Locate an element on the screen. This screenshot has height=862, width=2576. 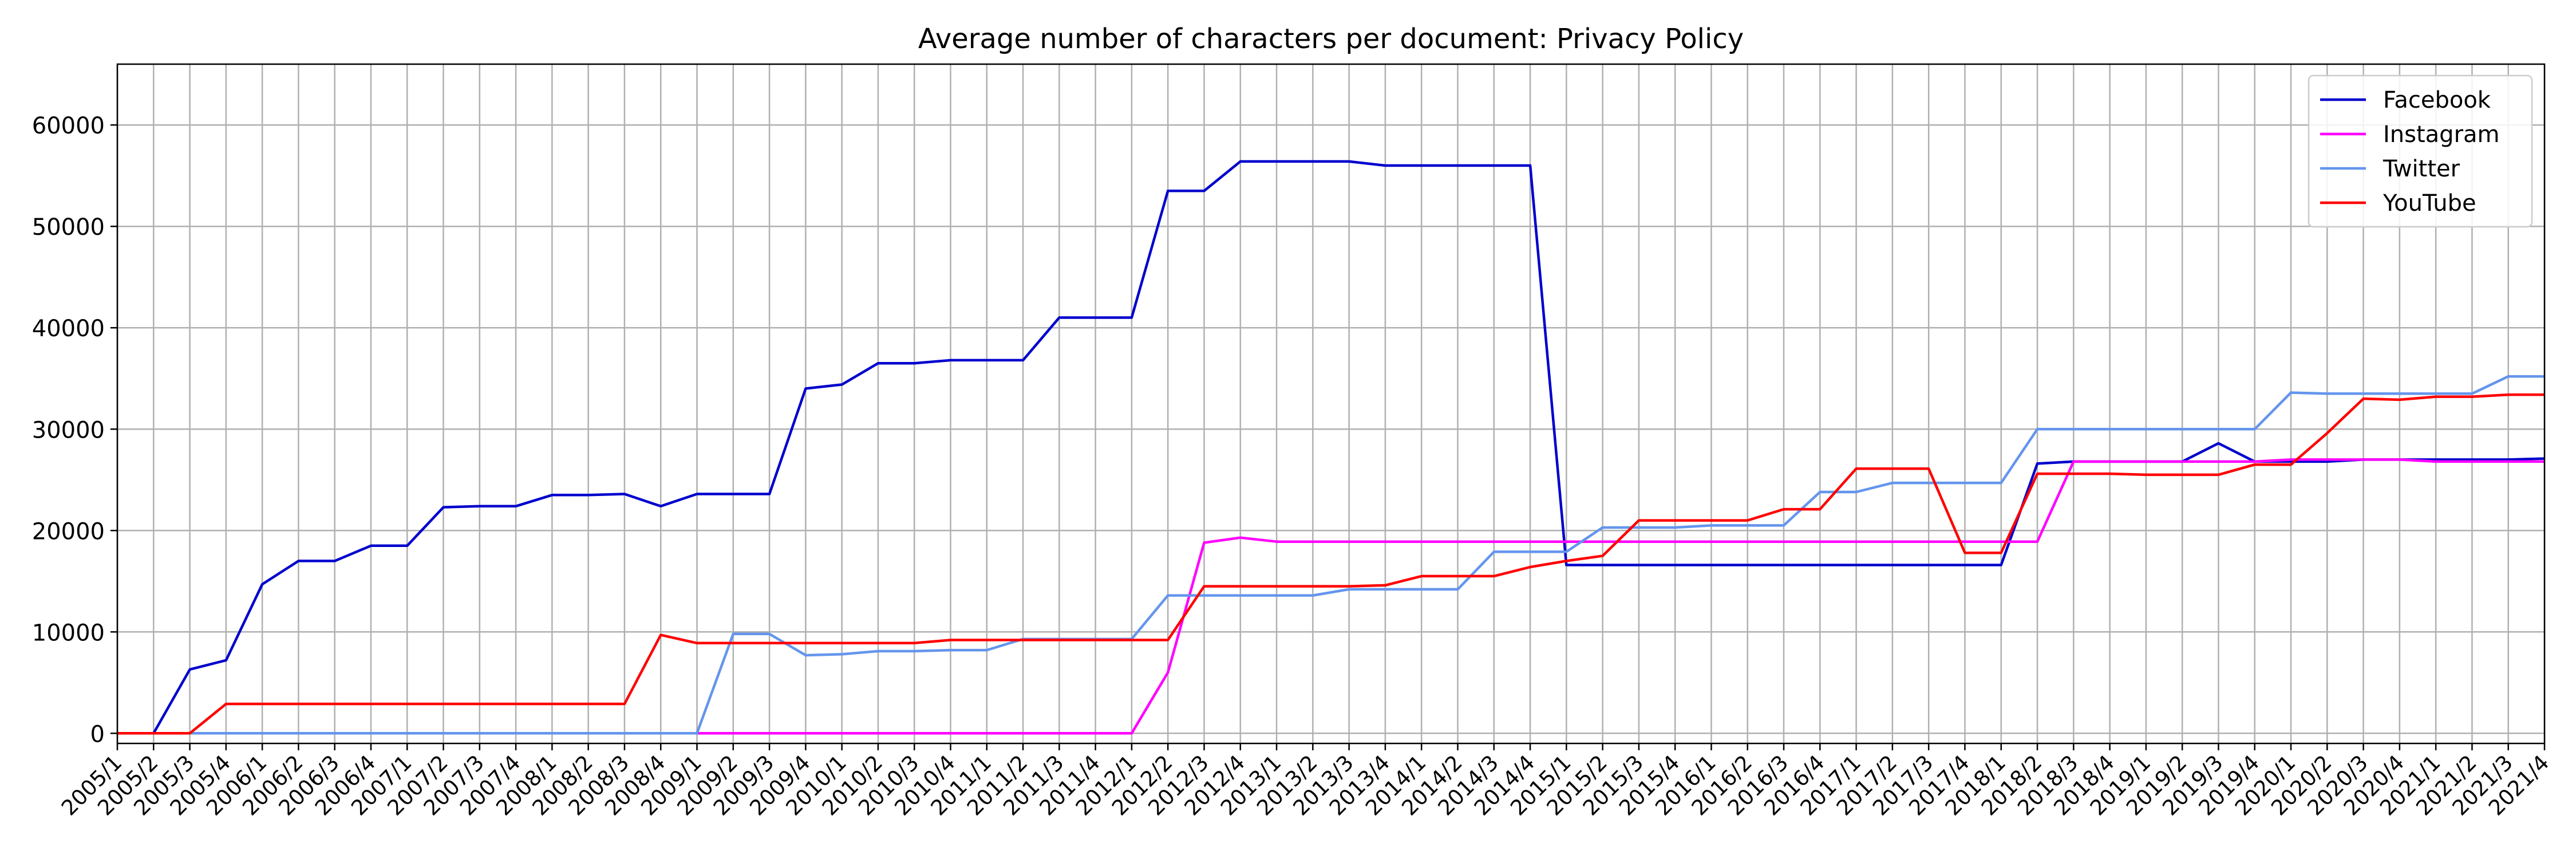
legend-label: Instagram is located at coordinates (2441, 134).